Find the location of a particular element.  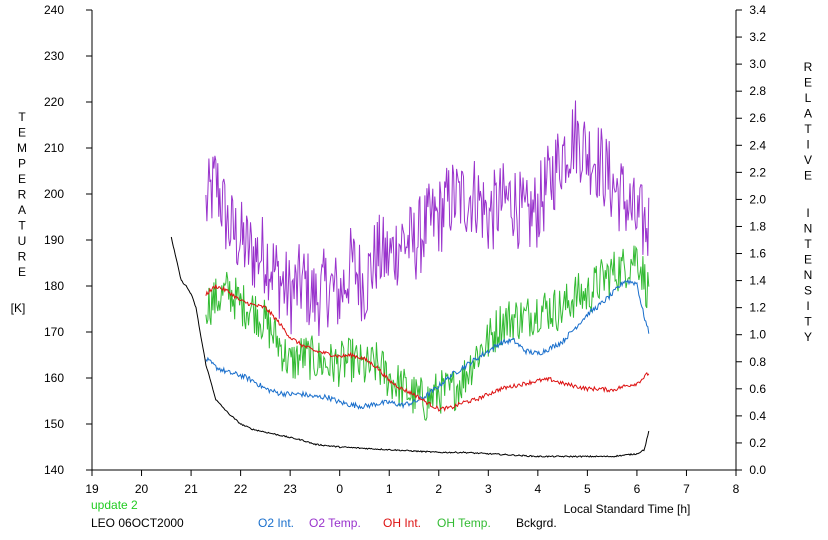

right-tick-label: 1.6 is located at coordinates (757, 254).